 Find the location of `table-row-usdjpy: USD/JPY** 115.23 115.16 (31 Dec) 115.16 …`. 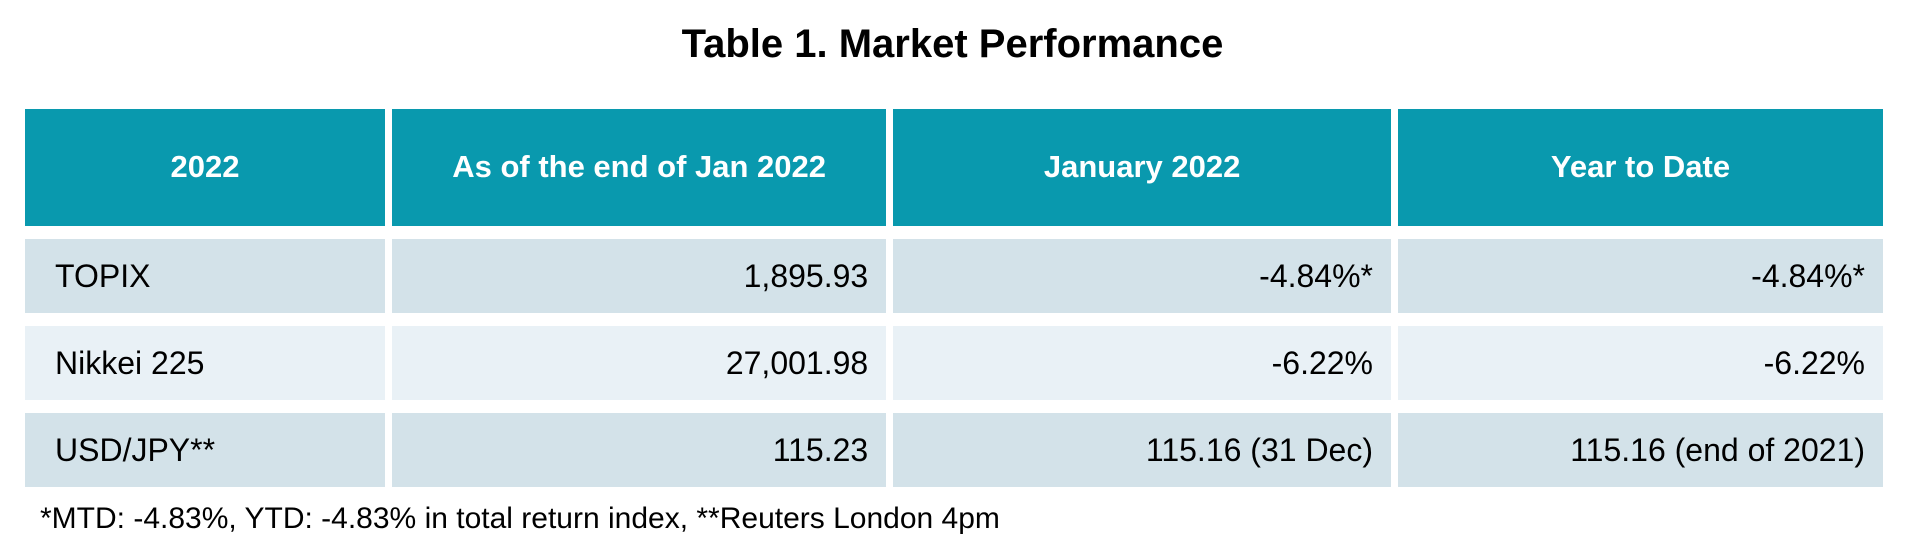

table-row-usdjpy: USD/JPY** 115.23 115.16 (31 Dec) 115.16 … is located at coordinates (954, 450).